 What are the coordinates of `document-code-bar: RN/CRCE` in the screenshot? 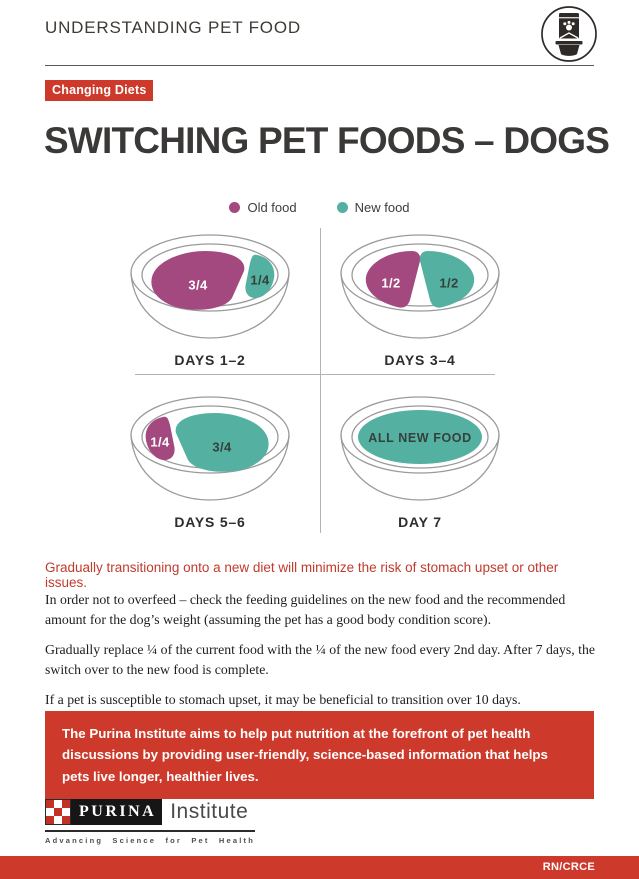 It's located at (319, 867).